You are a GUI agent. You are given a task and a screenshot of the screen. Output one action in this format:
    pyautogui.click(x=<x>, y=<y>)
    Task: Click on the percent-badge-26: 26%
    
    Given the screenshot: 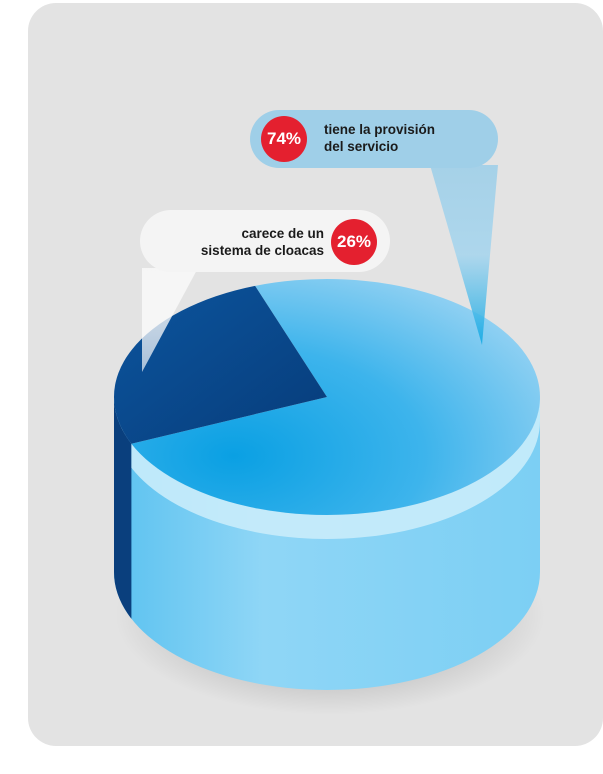 What is the action you would take?
    pyautogui.click(x=354, y=242)
    